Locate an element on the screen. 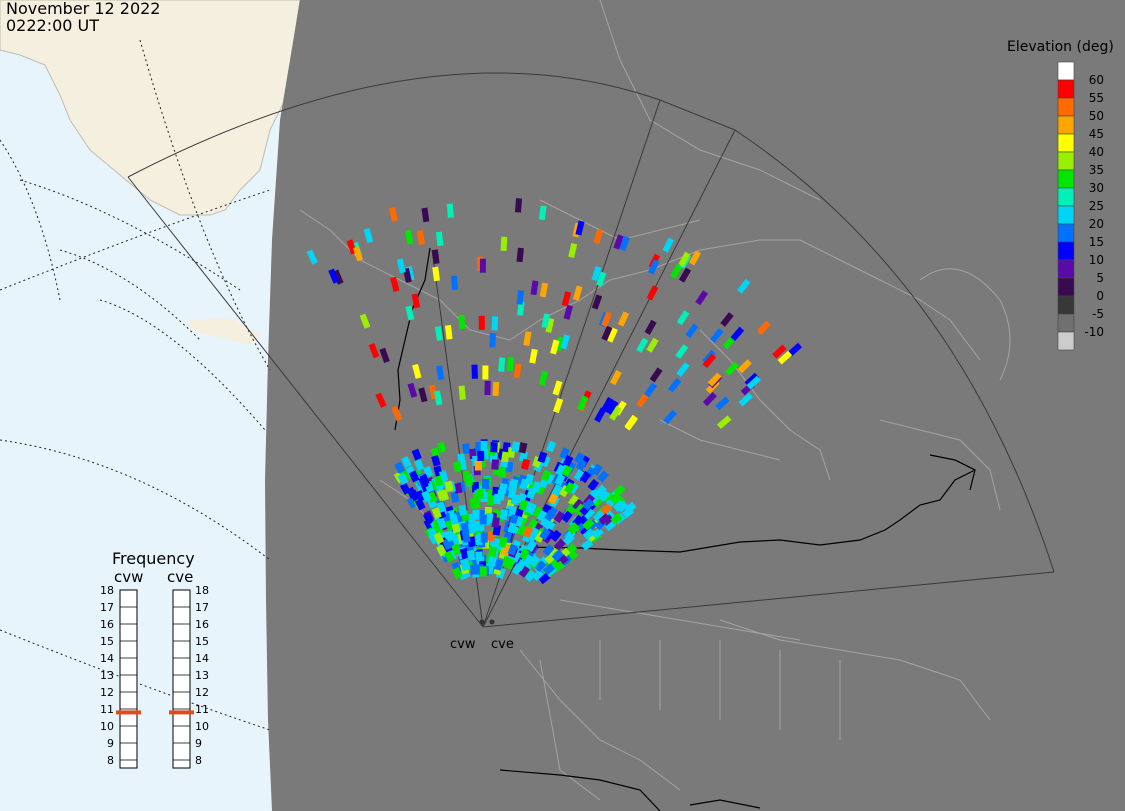  legend-label: 10 is located at coordinates (1096, 260).